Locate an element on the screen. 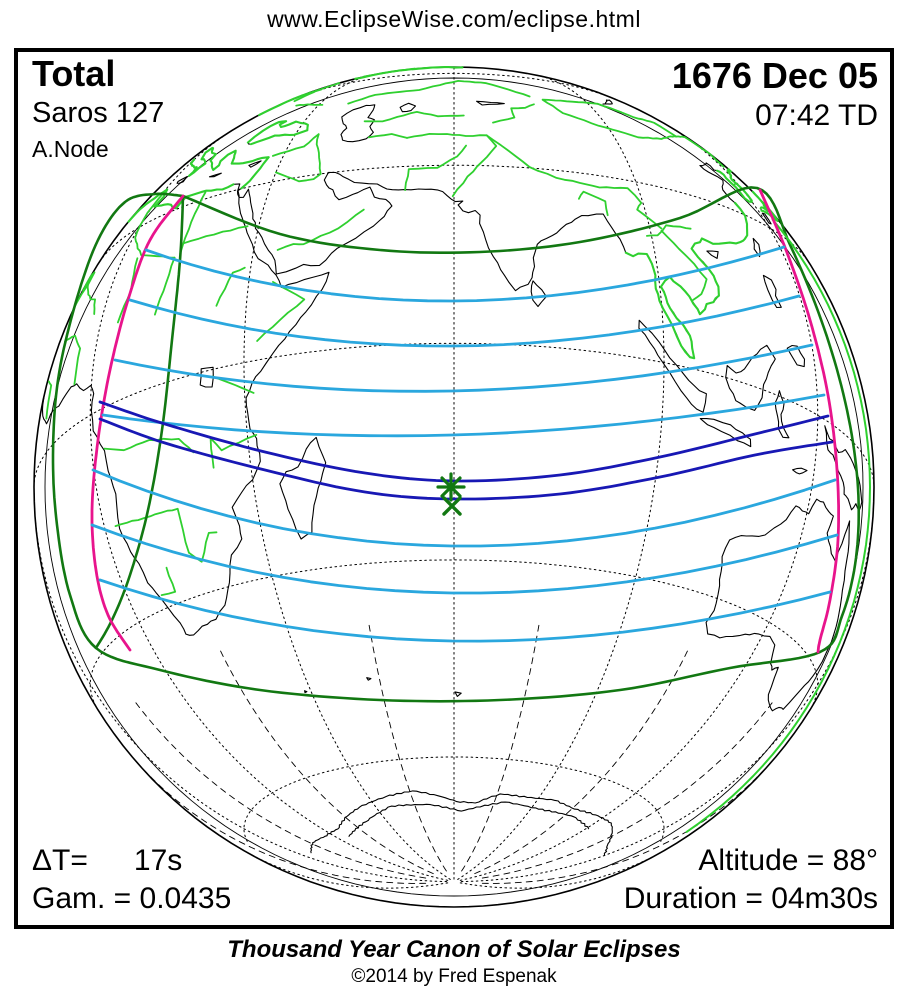 The width and height of the screenshot is (908, 1004). eclipse-info-top-right: 1676 Dec 05 07:42 TD is located at coordinates (775, 95).